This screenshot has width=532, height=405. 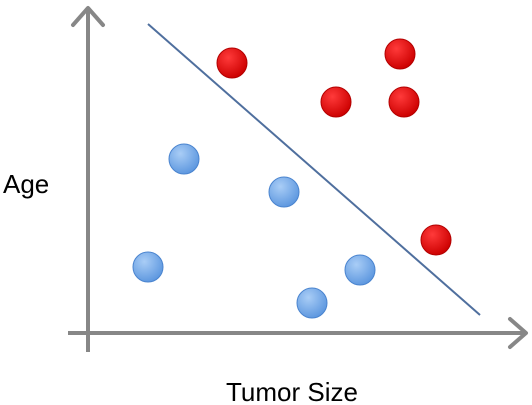 I want to click on x-axis-label: Tumor Size, so click(x=292, y=391).